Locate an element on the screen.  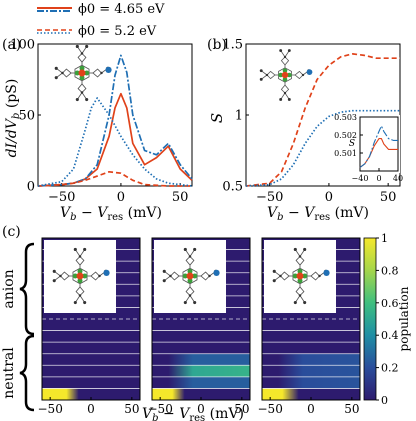
anion-label: anion is located at coordinates (9, 288).